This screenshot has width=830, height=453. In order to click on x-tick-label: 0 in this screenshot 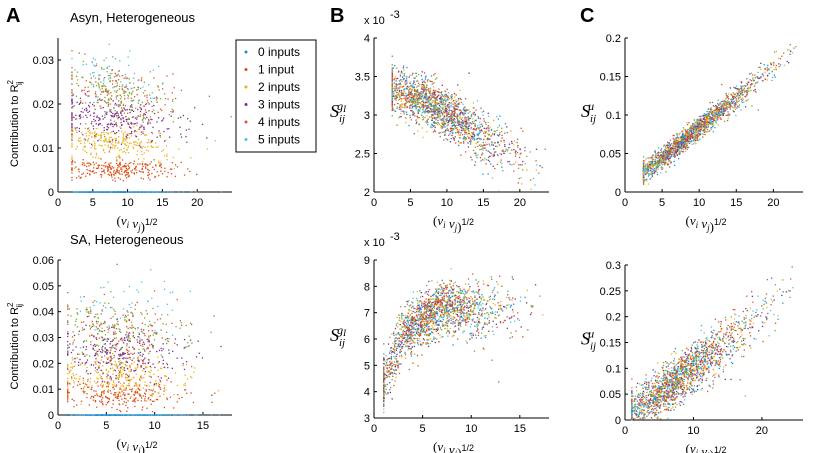, I will do `click(374, 429)`.